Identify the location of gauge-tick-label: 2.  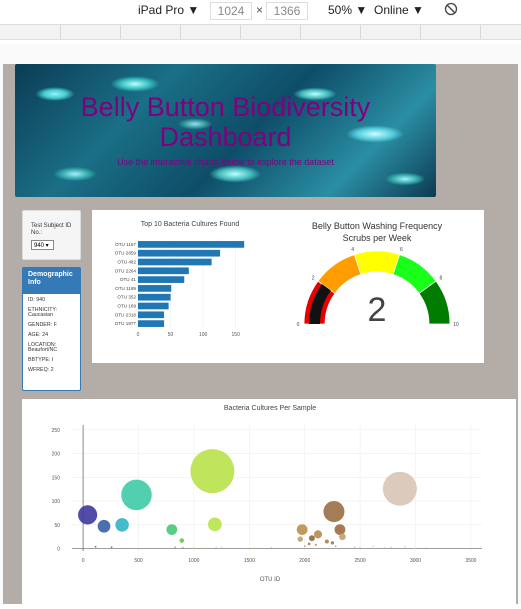
(313, 279).